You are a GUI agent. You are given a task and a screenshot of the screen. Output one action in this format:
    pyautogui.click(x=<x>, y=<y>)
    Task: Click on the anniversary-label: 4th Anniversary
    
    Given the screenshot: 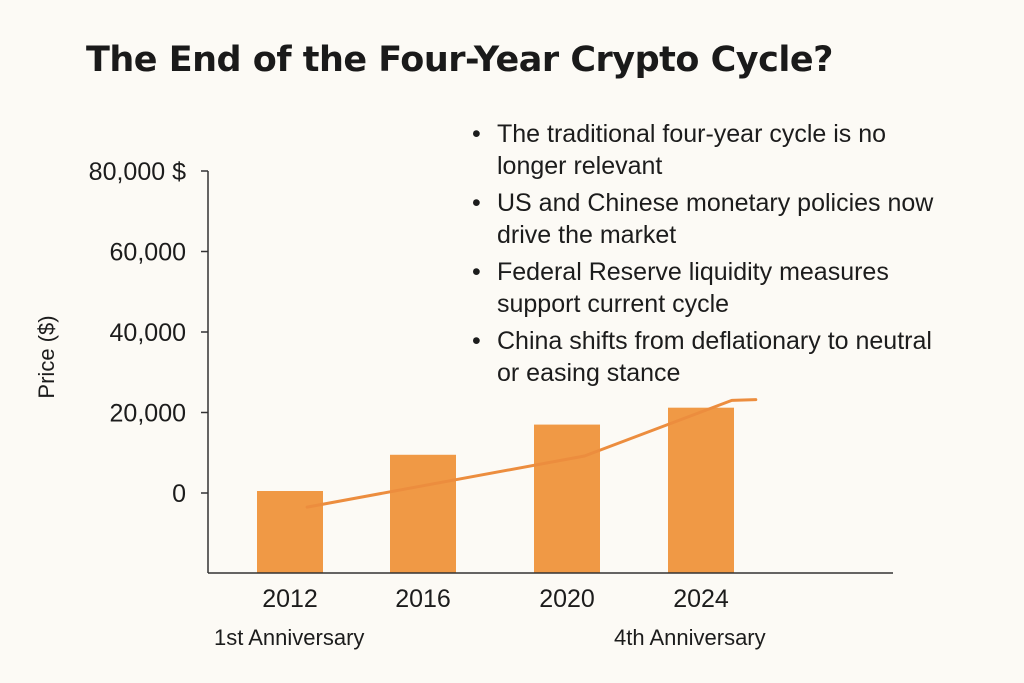 What is the action you would take?
    pyautogui.click(x=690, y=637)
    